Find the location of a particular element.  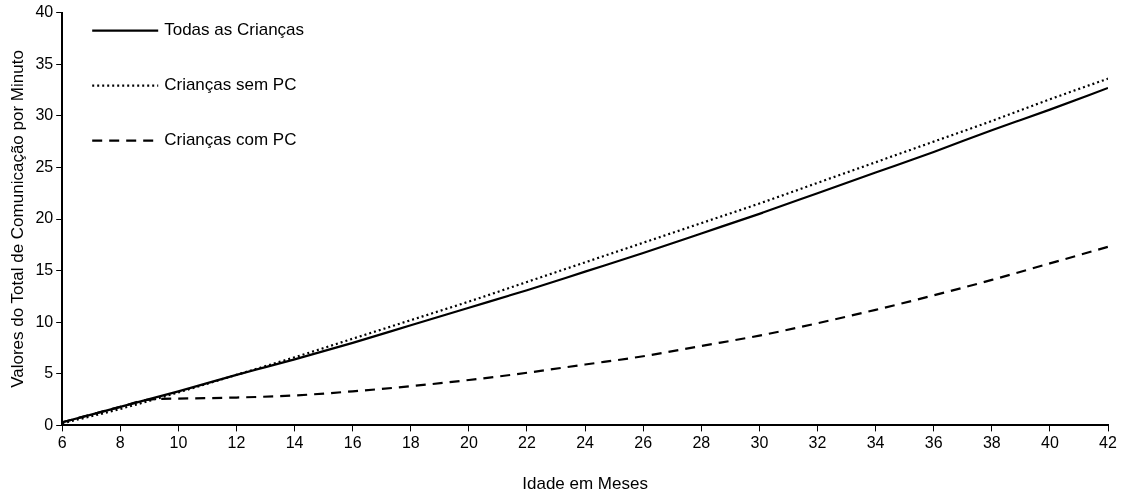

x-tick-label: 40 is located at coordinates (1050, 443).